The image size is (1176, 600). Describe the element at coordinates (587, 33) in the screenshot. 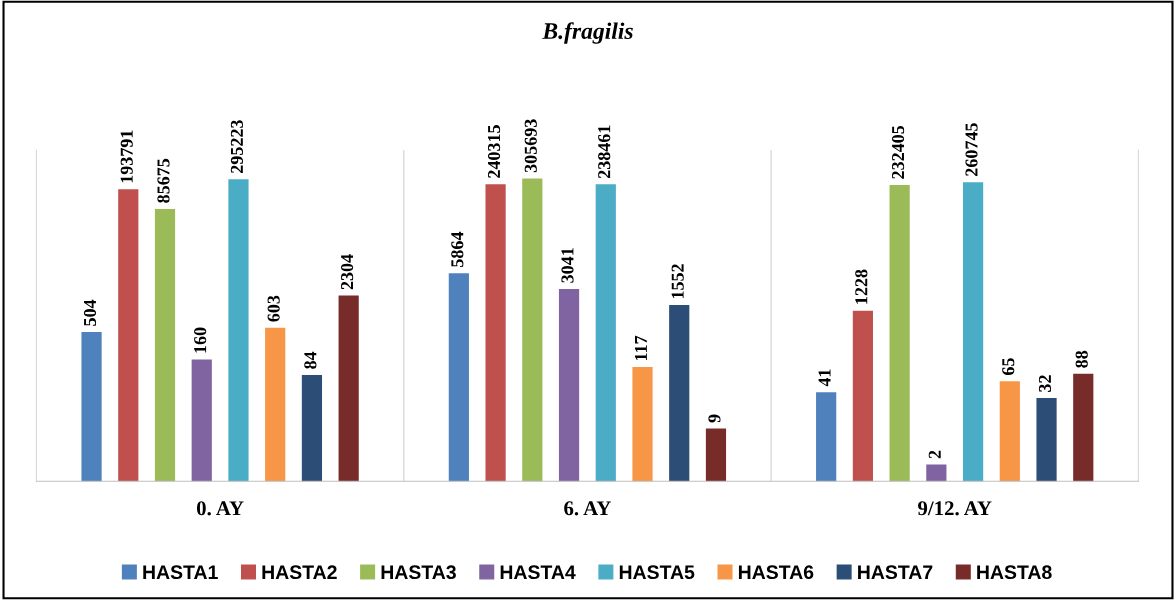

I see `chart-title: B.fragilis` at that location.